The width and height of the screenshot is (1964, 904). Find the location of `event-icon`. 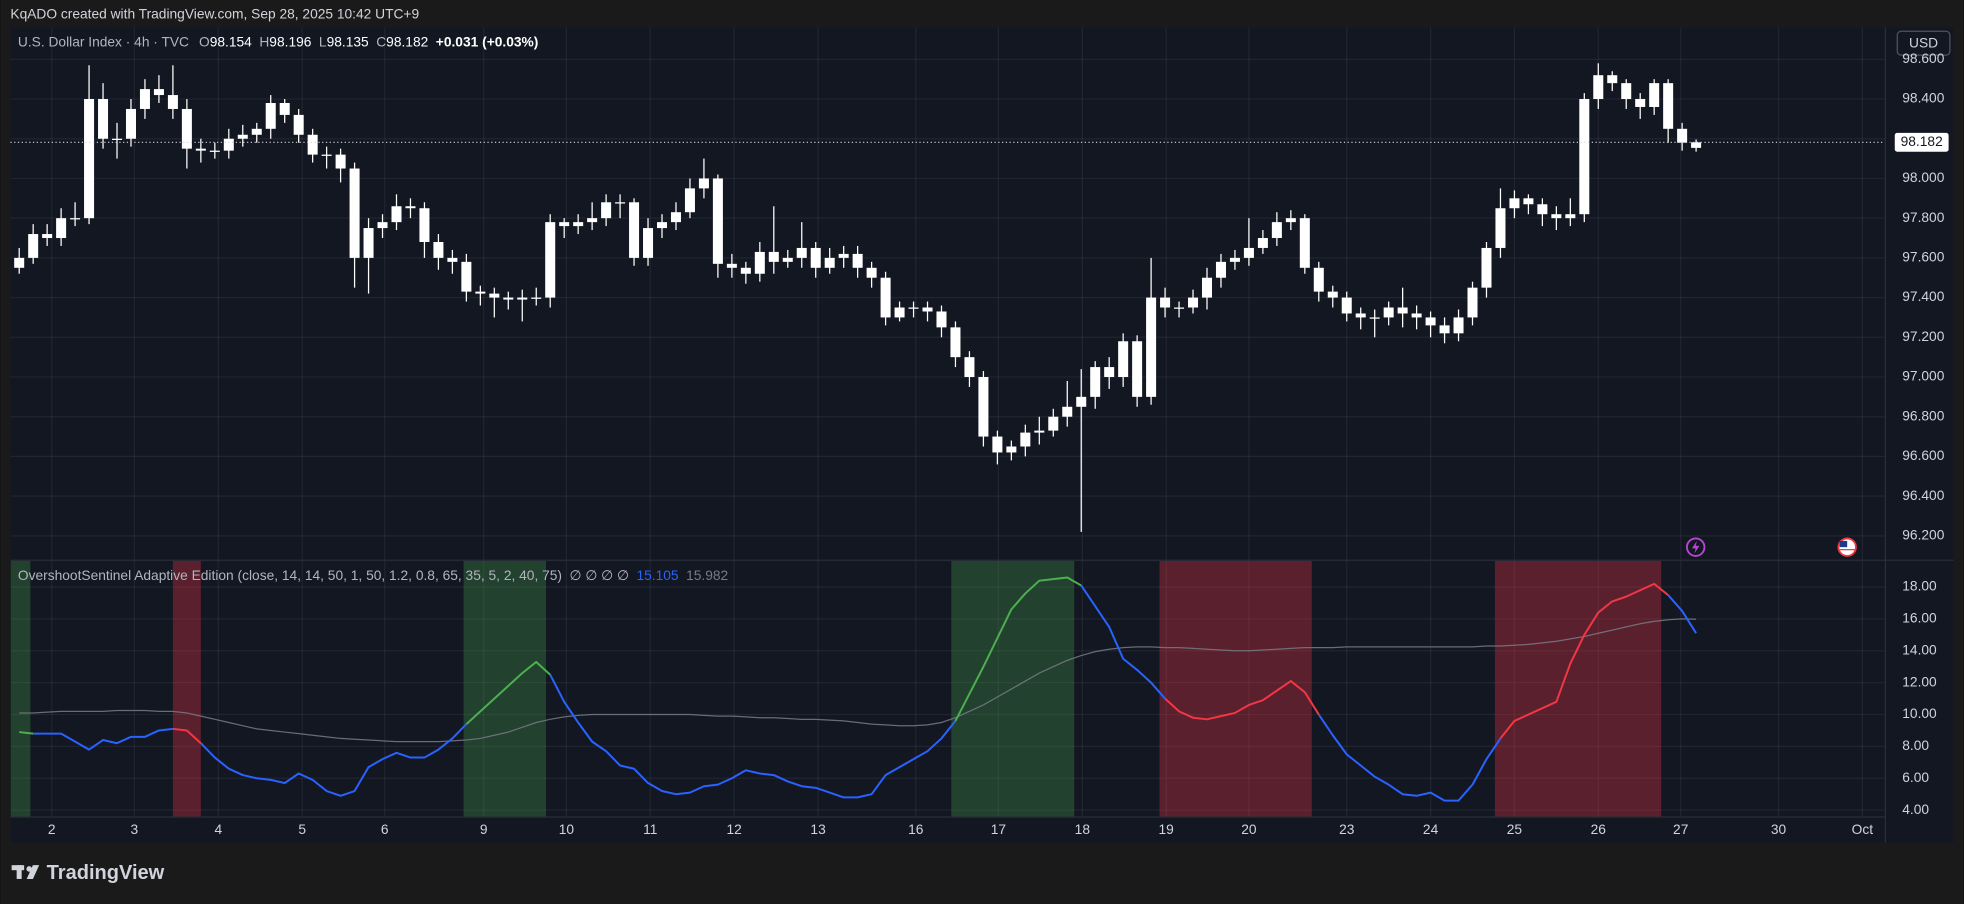

event-icon is located at coordinates (1695, 547).